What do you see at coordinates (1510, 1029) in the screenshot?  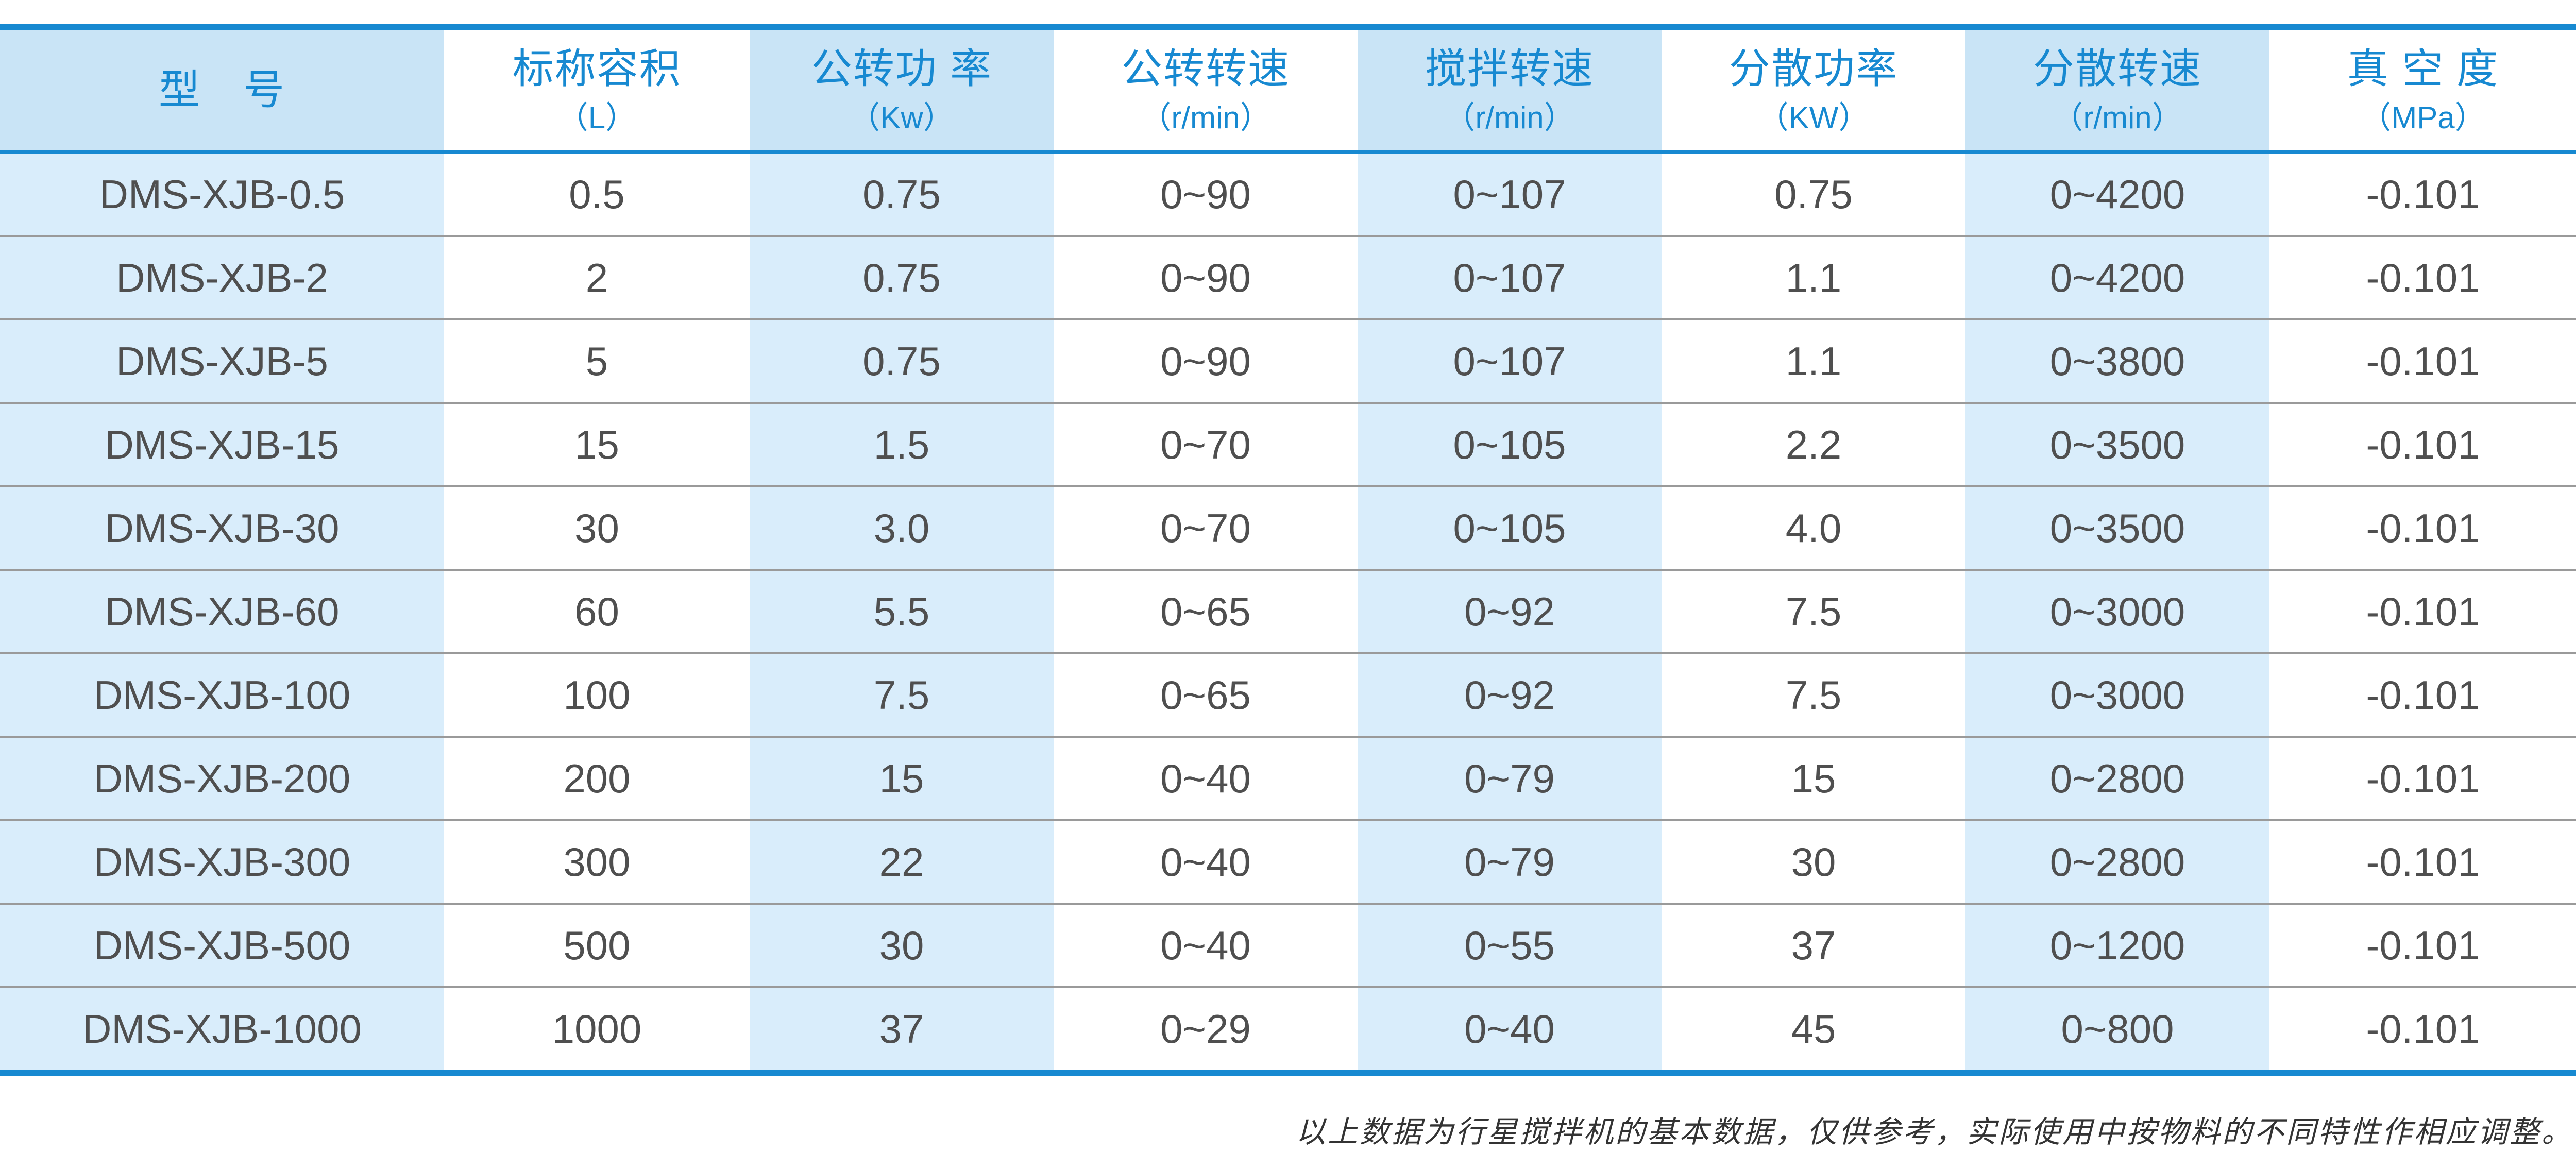 I see `cell-stir-speed: 0~40` at bounding box center [1510, 1029].